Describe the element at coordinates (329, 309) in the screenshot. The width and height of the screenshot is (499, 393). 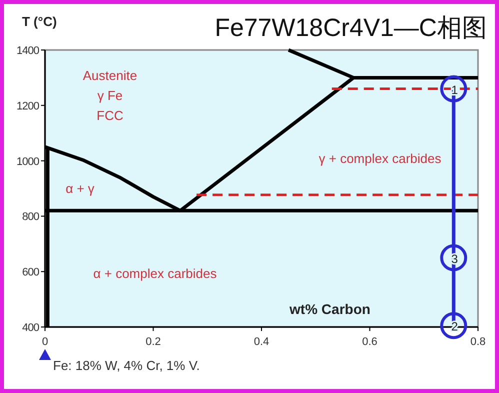
I see `x-axis-title: wt% Carbon` at that location.